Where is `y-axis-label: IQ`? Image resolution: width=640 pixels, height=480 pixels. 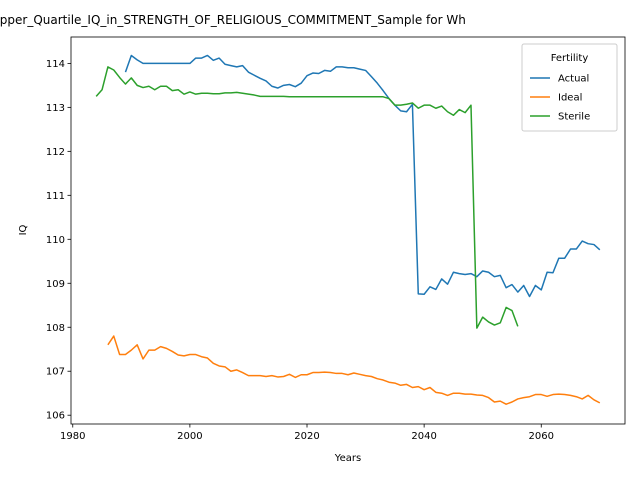
y-axis-label: IQ is located at coordinates (23, 229).